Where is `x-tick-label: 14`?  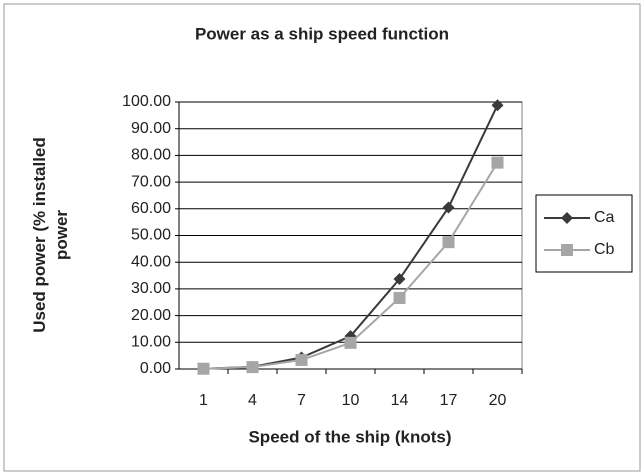 x-tick-label: 14 is located at coordinates (400, 400).